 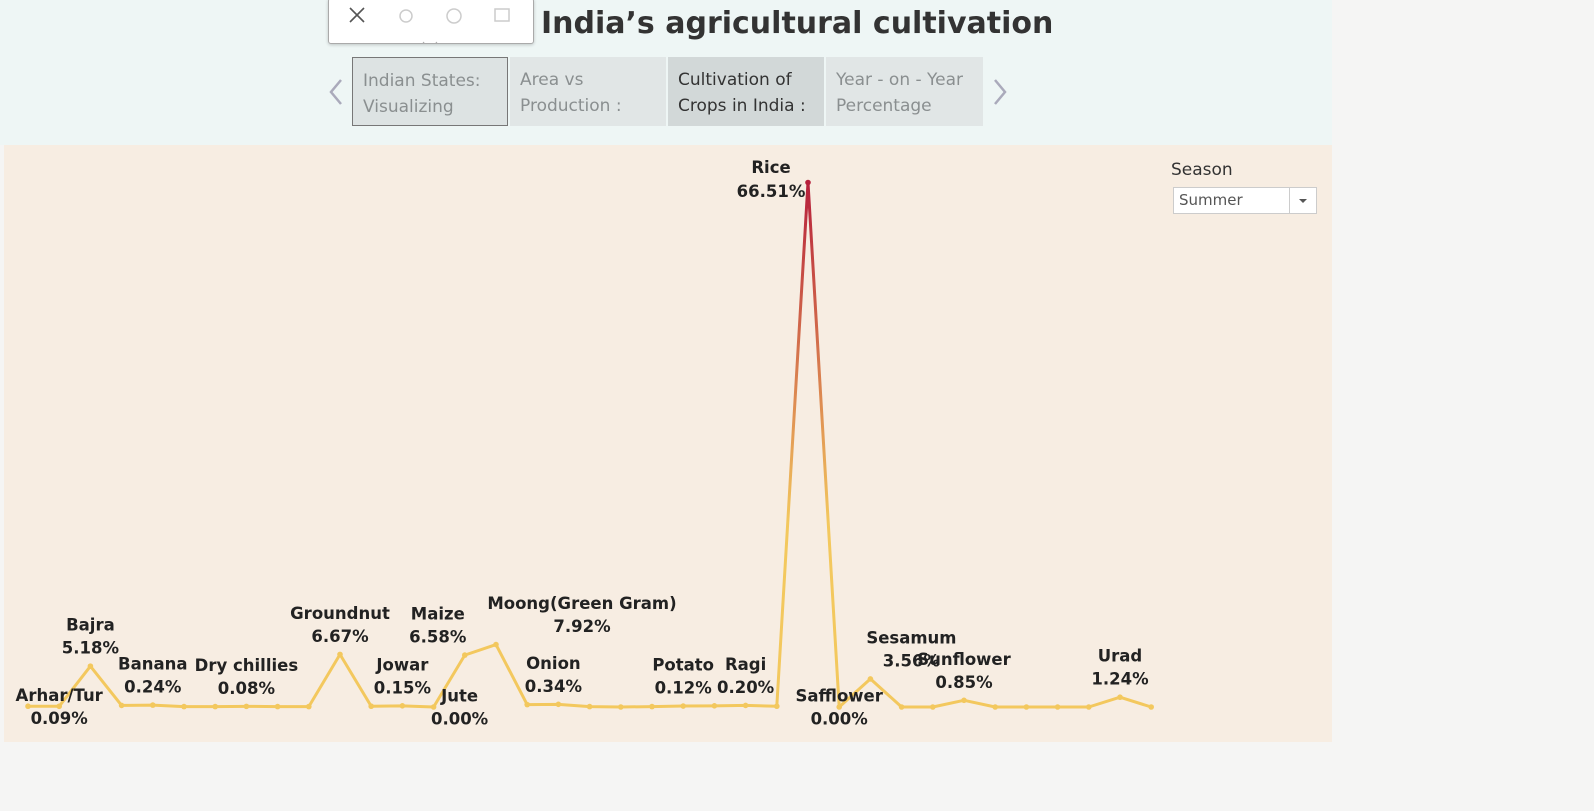 What do you see at coordinates (912, 660) in the screenshot?
I see `point-label-value: 3.56%` at bounding box center [912, 660].